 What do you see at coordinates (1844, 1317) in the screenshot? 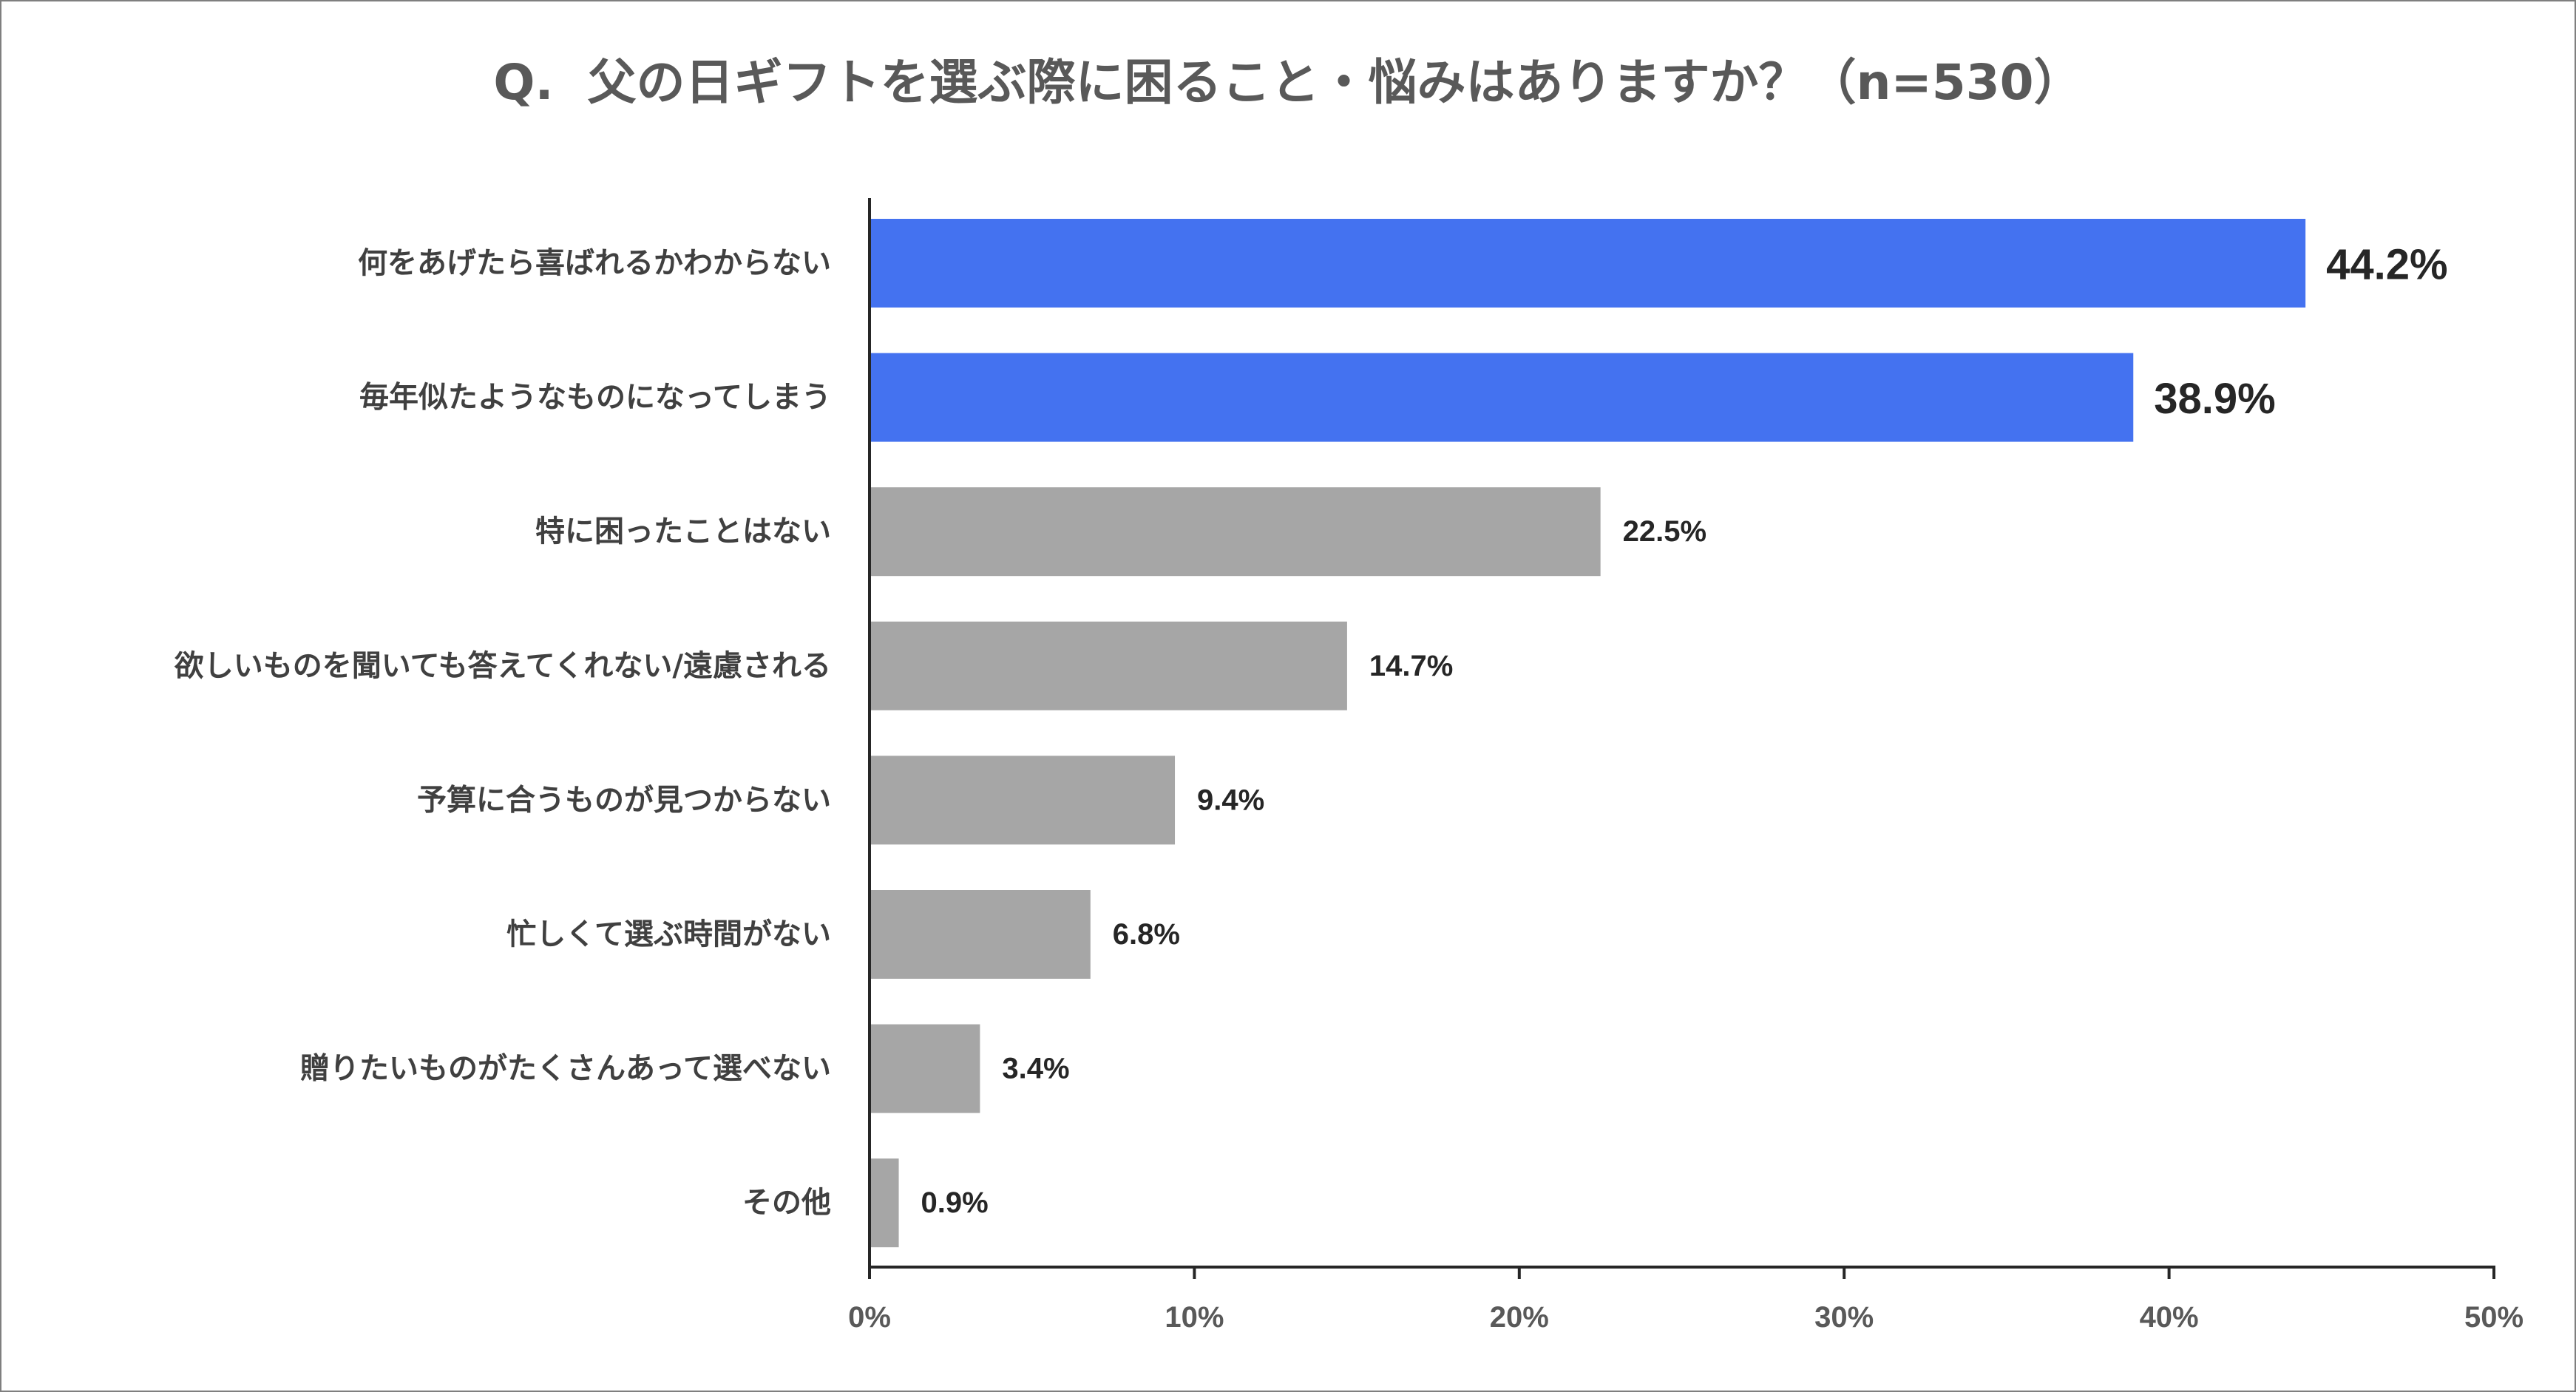
I see `x-tick-label: 30%` at bounding box center [1844, 1317].